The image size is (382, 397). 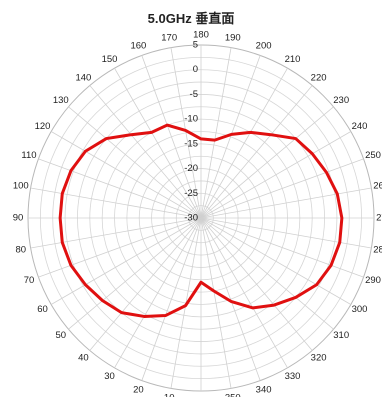 I want to click on angle-tick-label: 280, so click(x=377, y=249).